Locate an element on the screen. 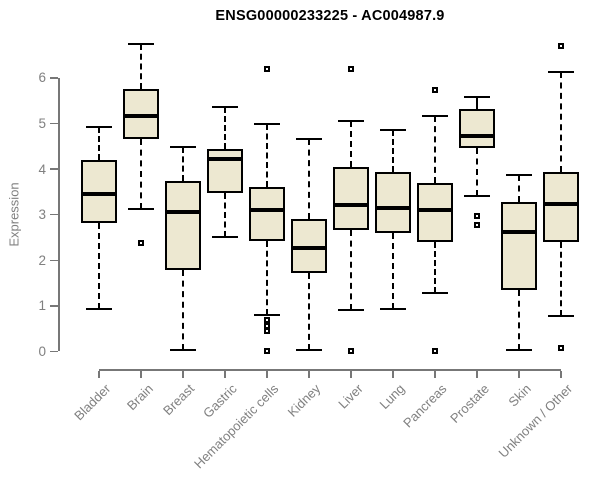 This screenshot has width=600, height=500. y-axis-tick-label: 1 is located at coordinates (42, 306).